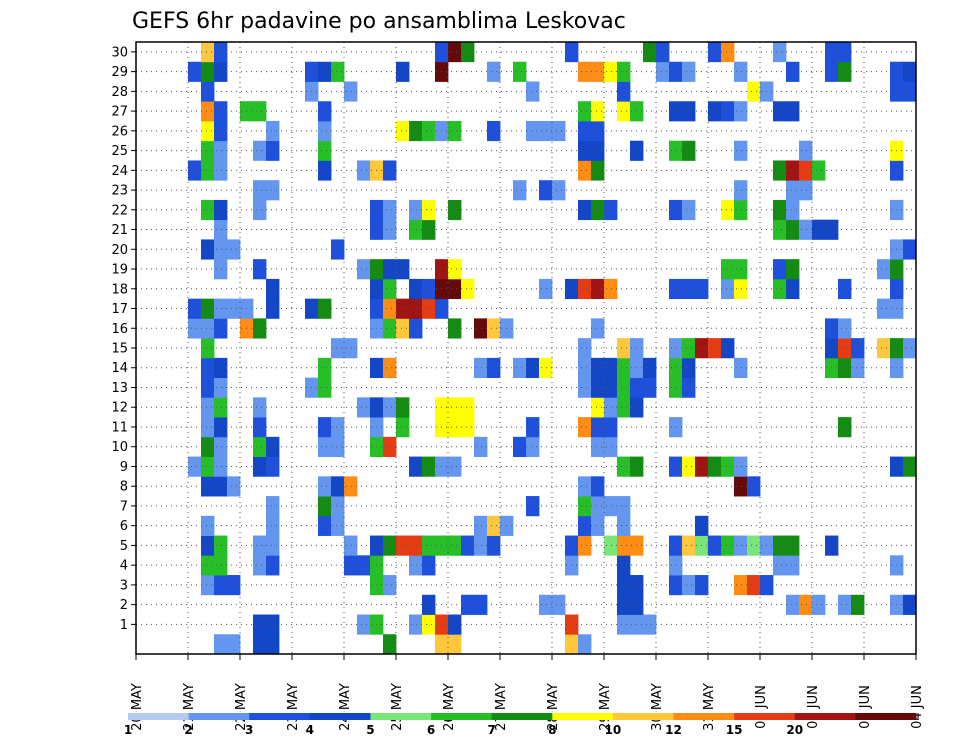 The image size is (960, 742). What do you see at coordinates (520, 725) in the screenshot?
I see `color-legend: 1 2 3 4 5 6 7 8 10 12 15 20` at bounding box center [520, 725].